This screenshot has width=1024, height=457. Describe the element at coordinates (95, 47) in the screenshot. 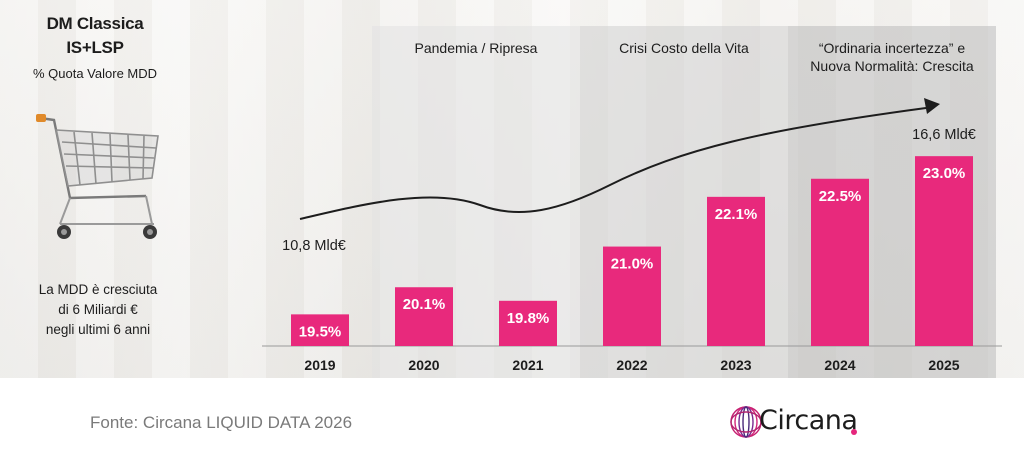

I see `panel-title-line2: IS+LSP` at that location.